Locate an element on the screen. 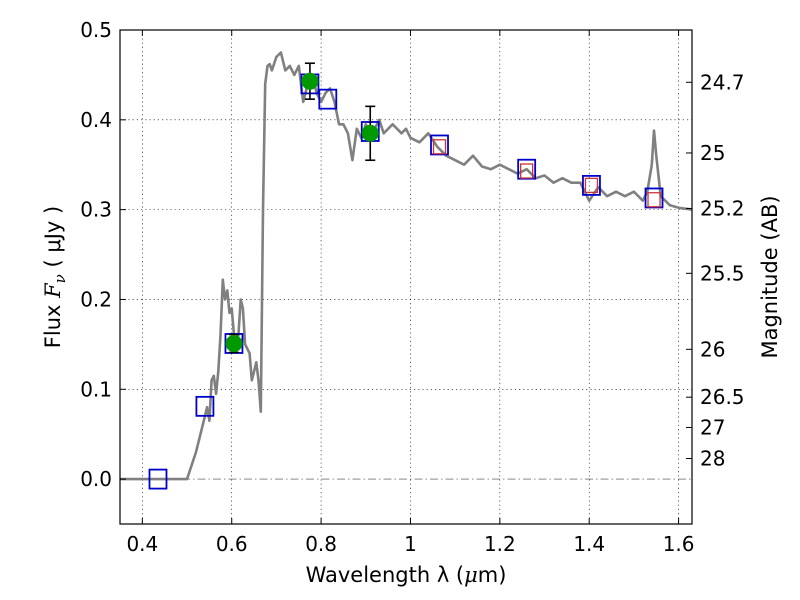 This screenshot has height=600, width=800. y-axis-label: Flux Fν ( μJy ) is located at coordinates (55, 277).